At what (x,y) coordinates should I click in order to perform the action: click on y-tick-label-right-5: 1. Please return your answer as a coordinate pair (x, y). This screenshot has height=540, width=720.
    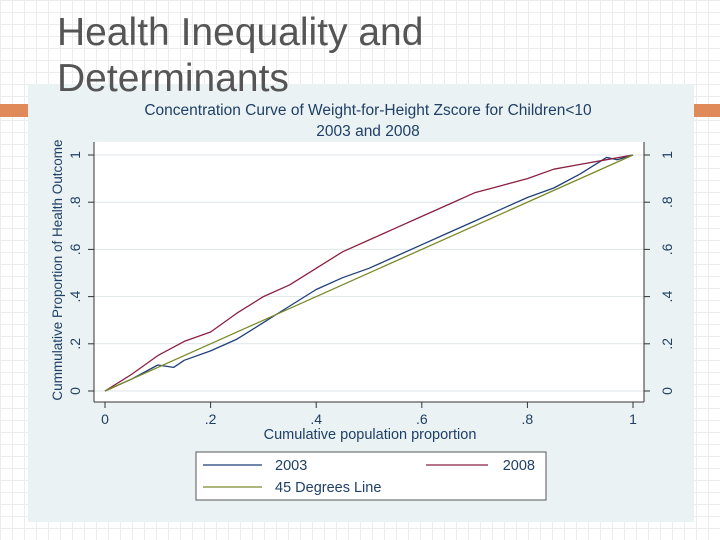
    Looking at the image, I should click on (667, 155).